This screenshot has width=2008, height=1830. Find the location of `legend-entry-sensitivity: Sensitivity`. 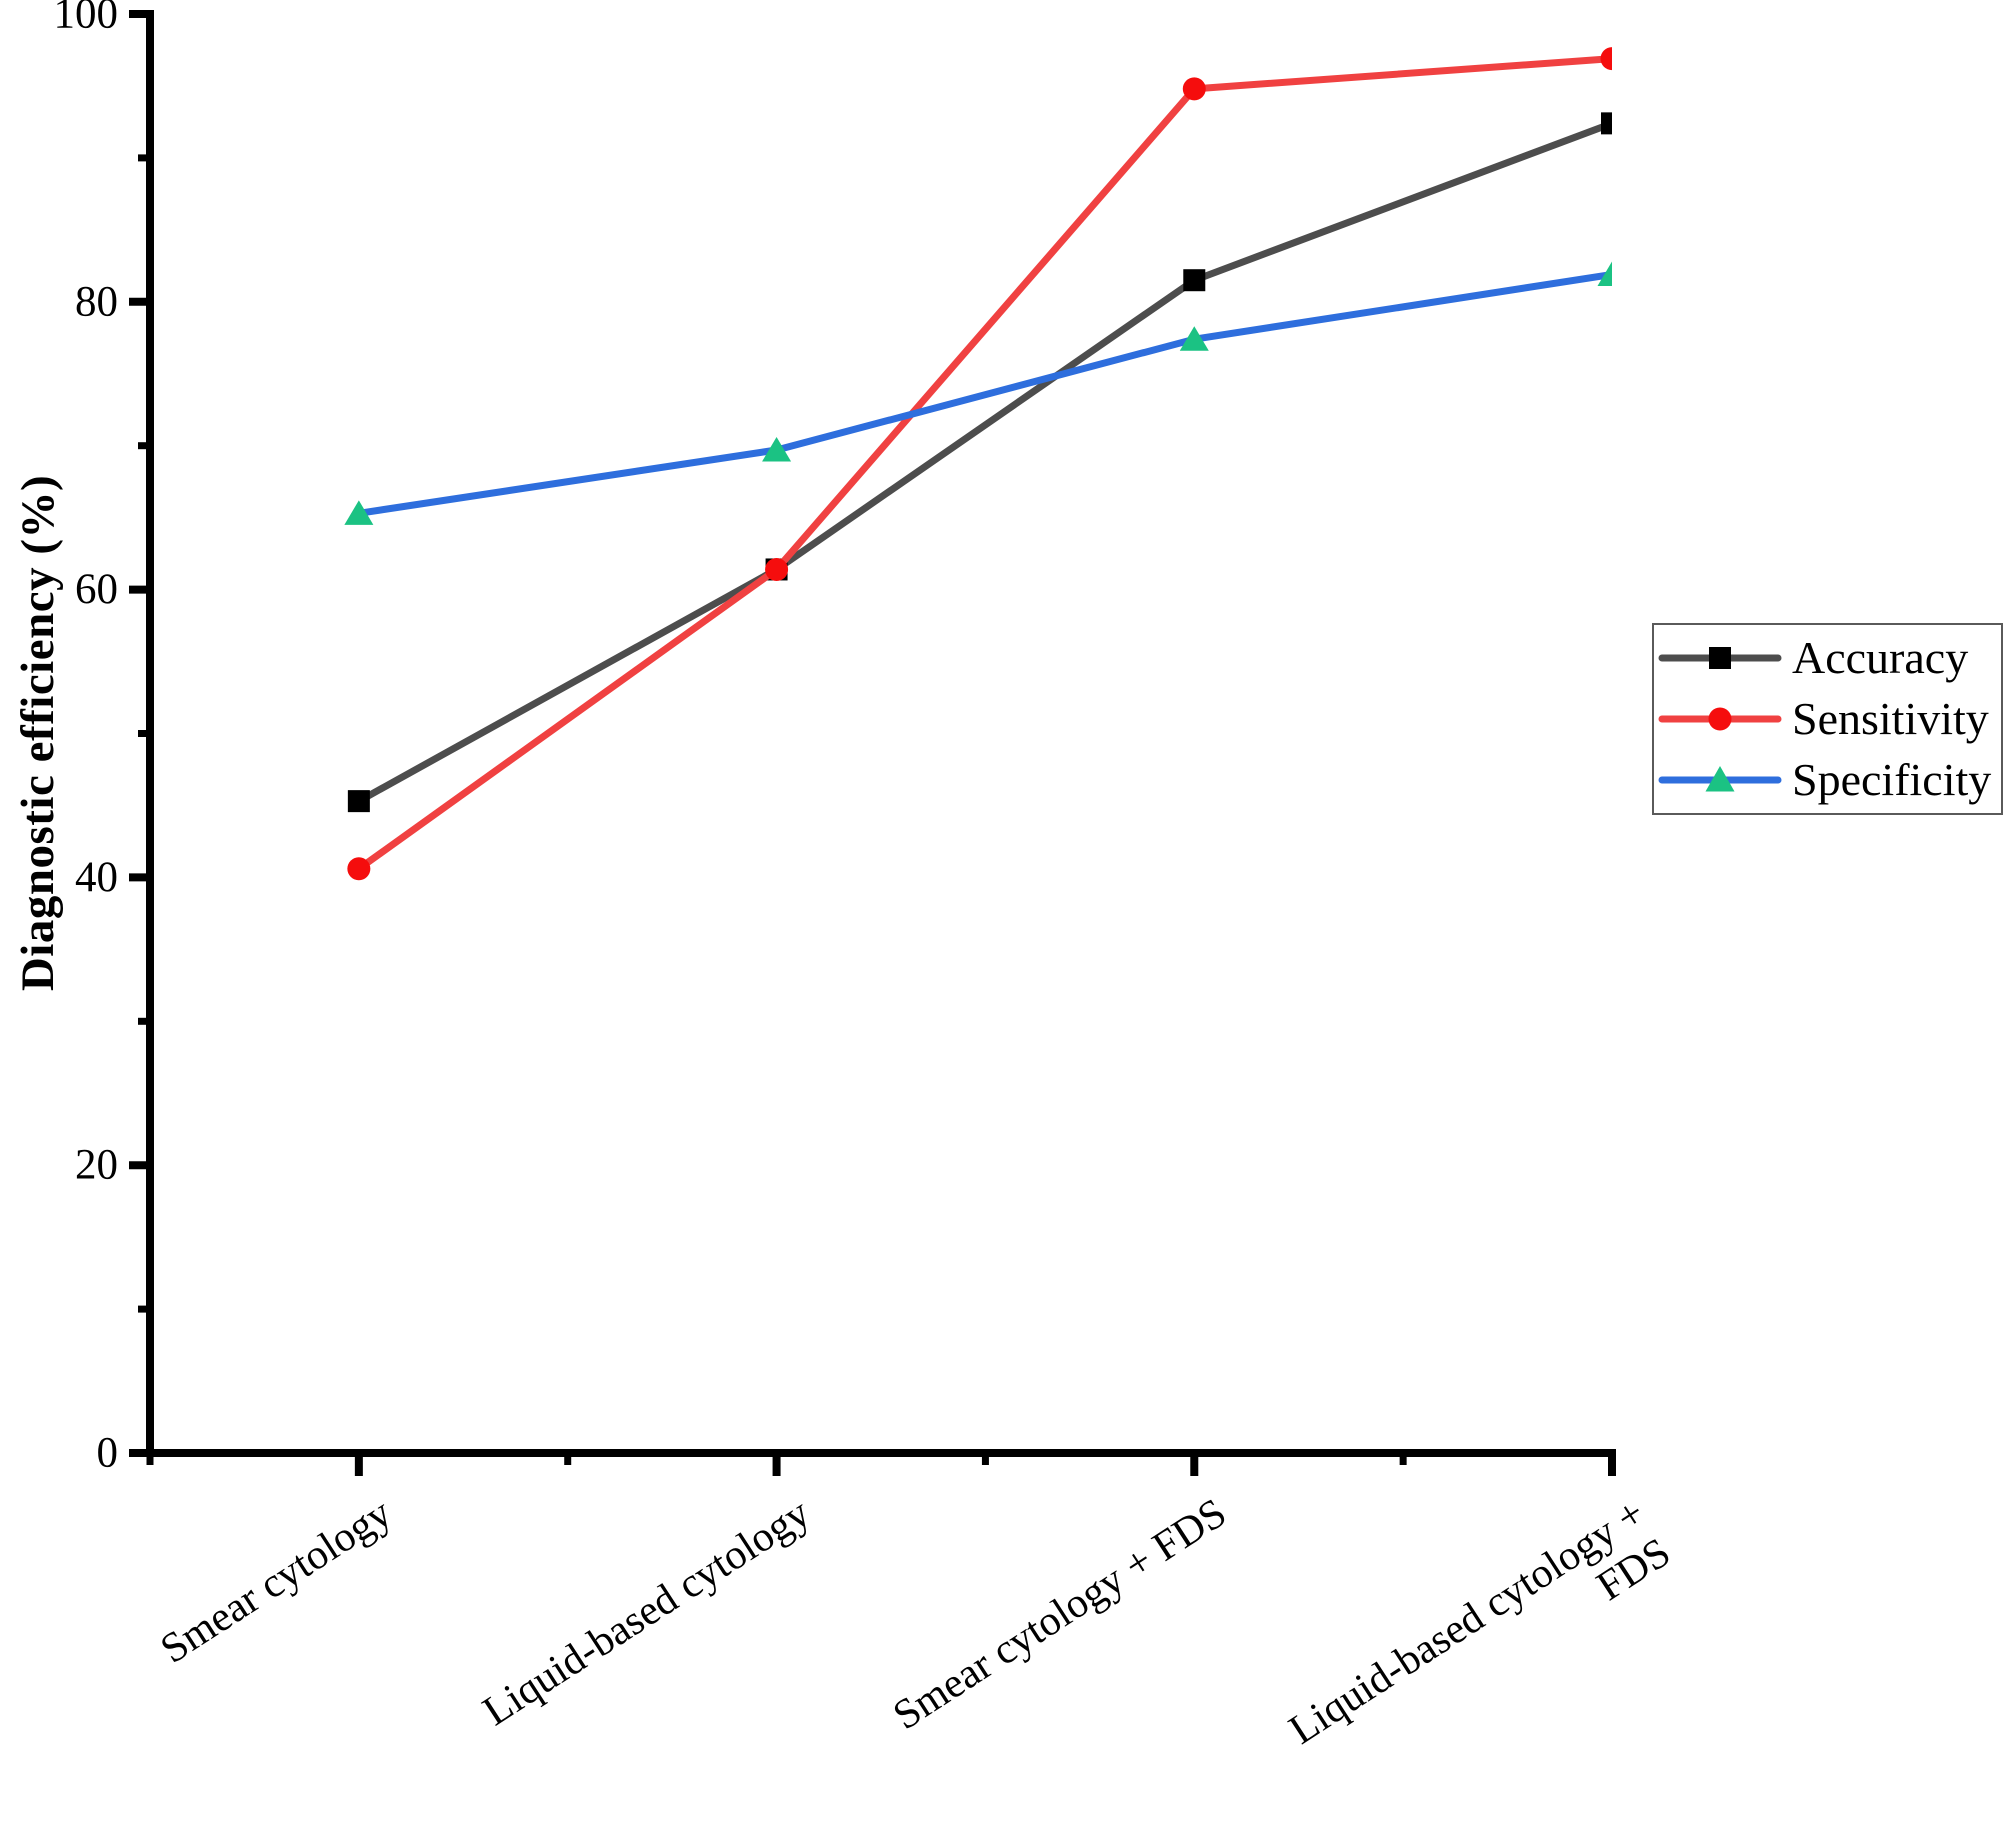

legend-entry-sensitivity: Sensitivity is located at coordinates (1827, 719).